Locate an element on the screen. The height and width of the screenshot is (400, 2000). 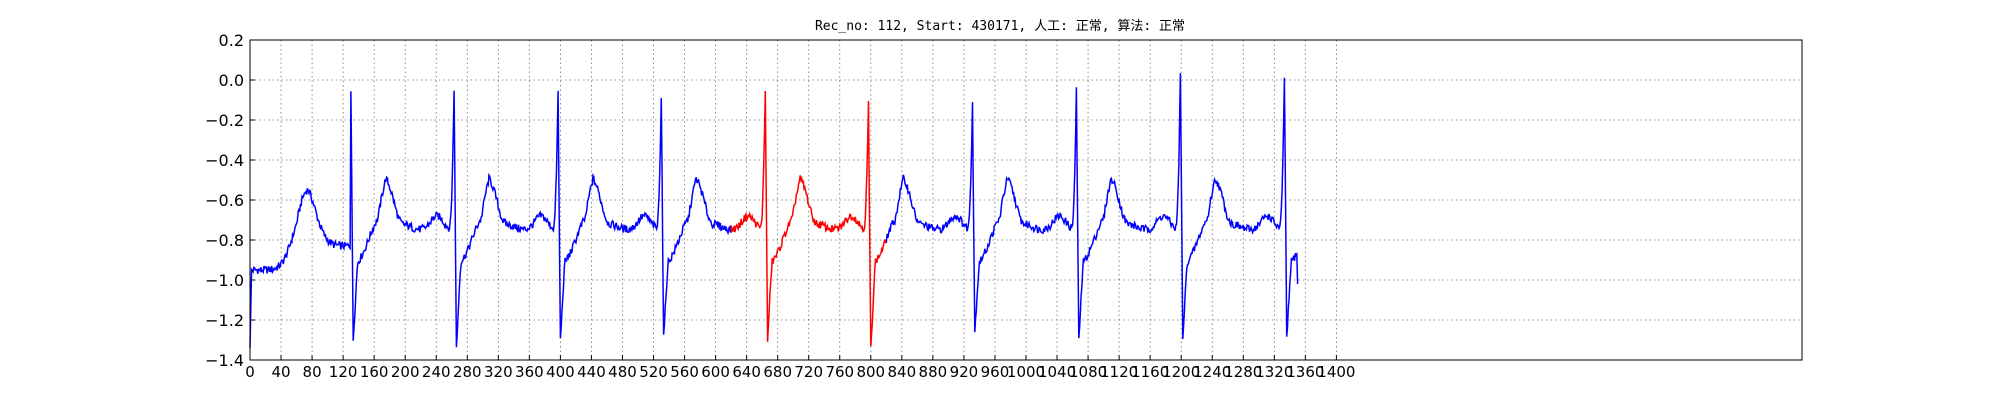
ecg-line-highlight is located at coordinates (808, 218).